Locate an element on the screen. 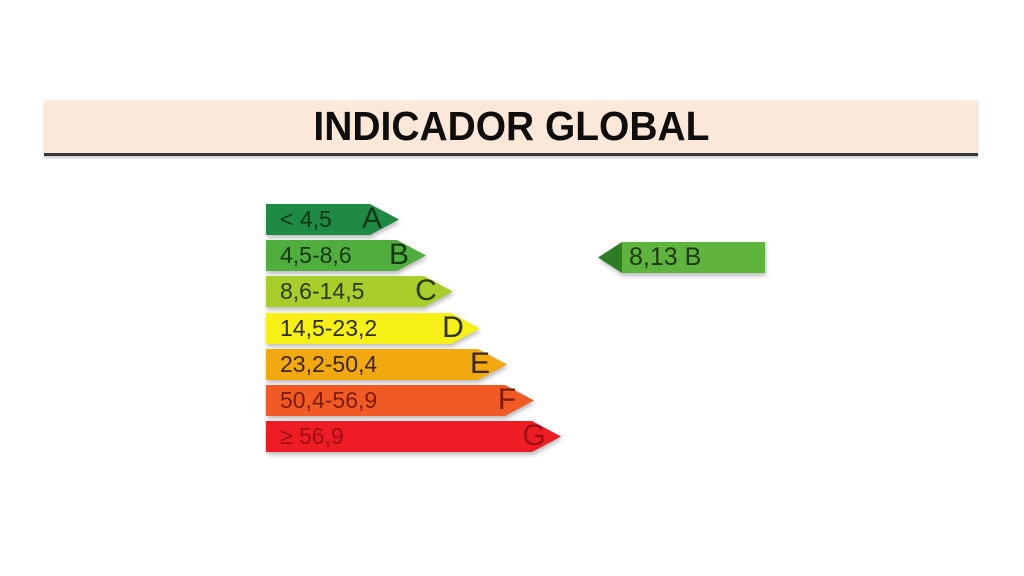 Image resolution: width=1024 pixels, height=576 pixels. band-range-label: 50,4-56,9 is located at coordinates (329, 400).